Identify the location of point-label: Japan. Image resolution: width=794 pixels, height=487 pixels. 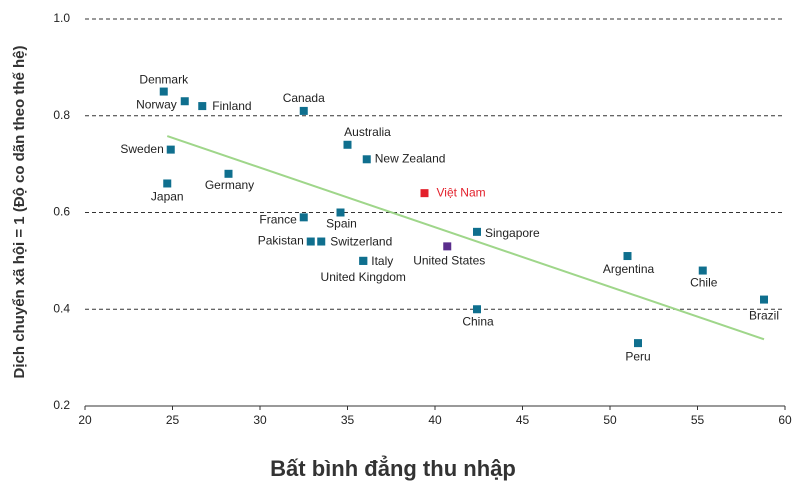
(167, 197).